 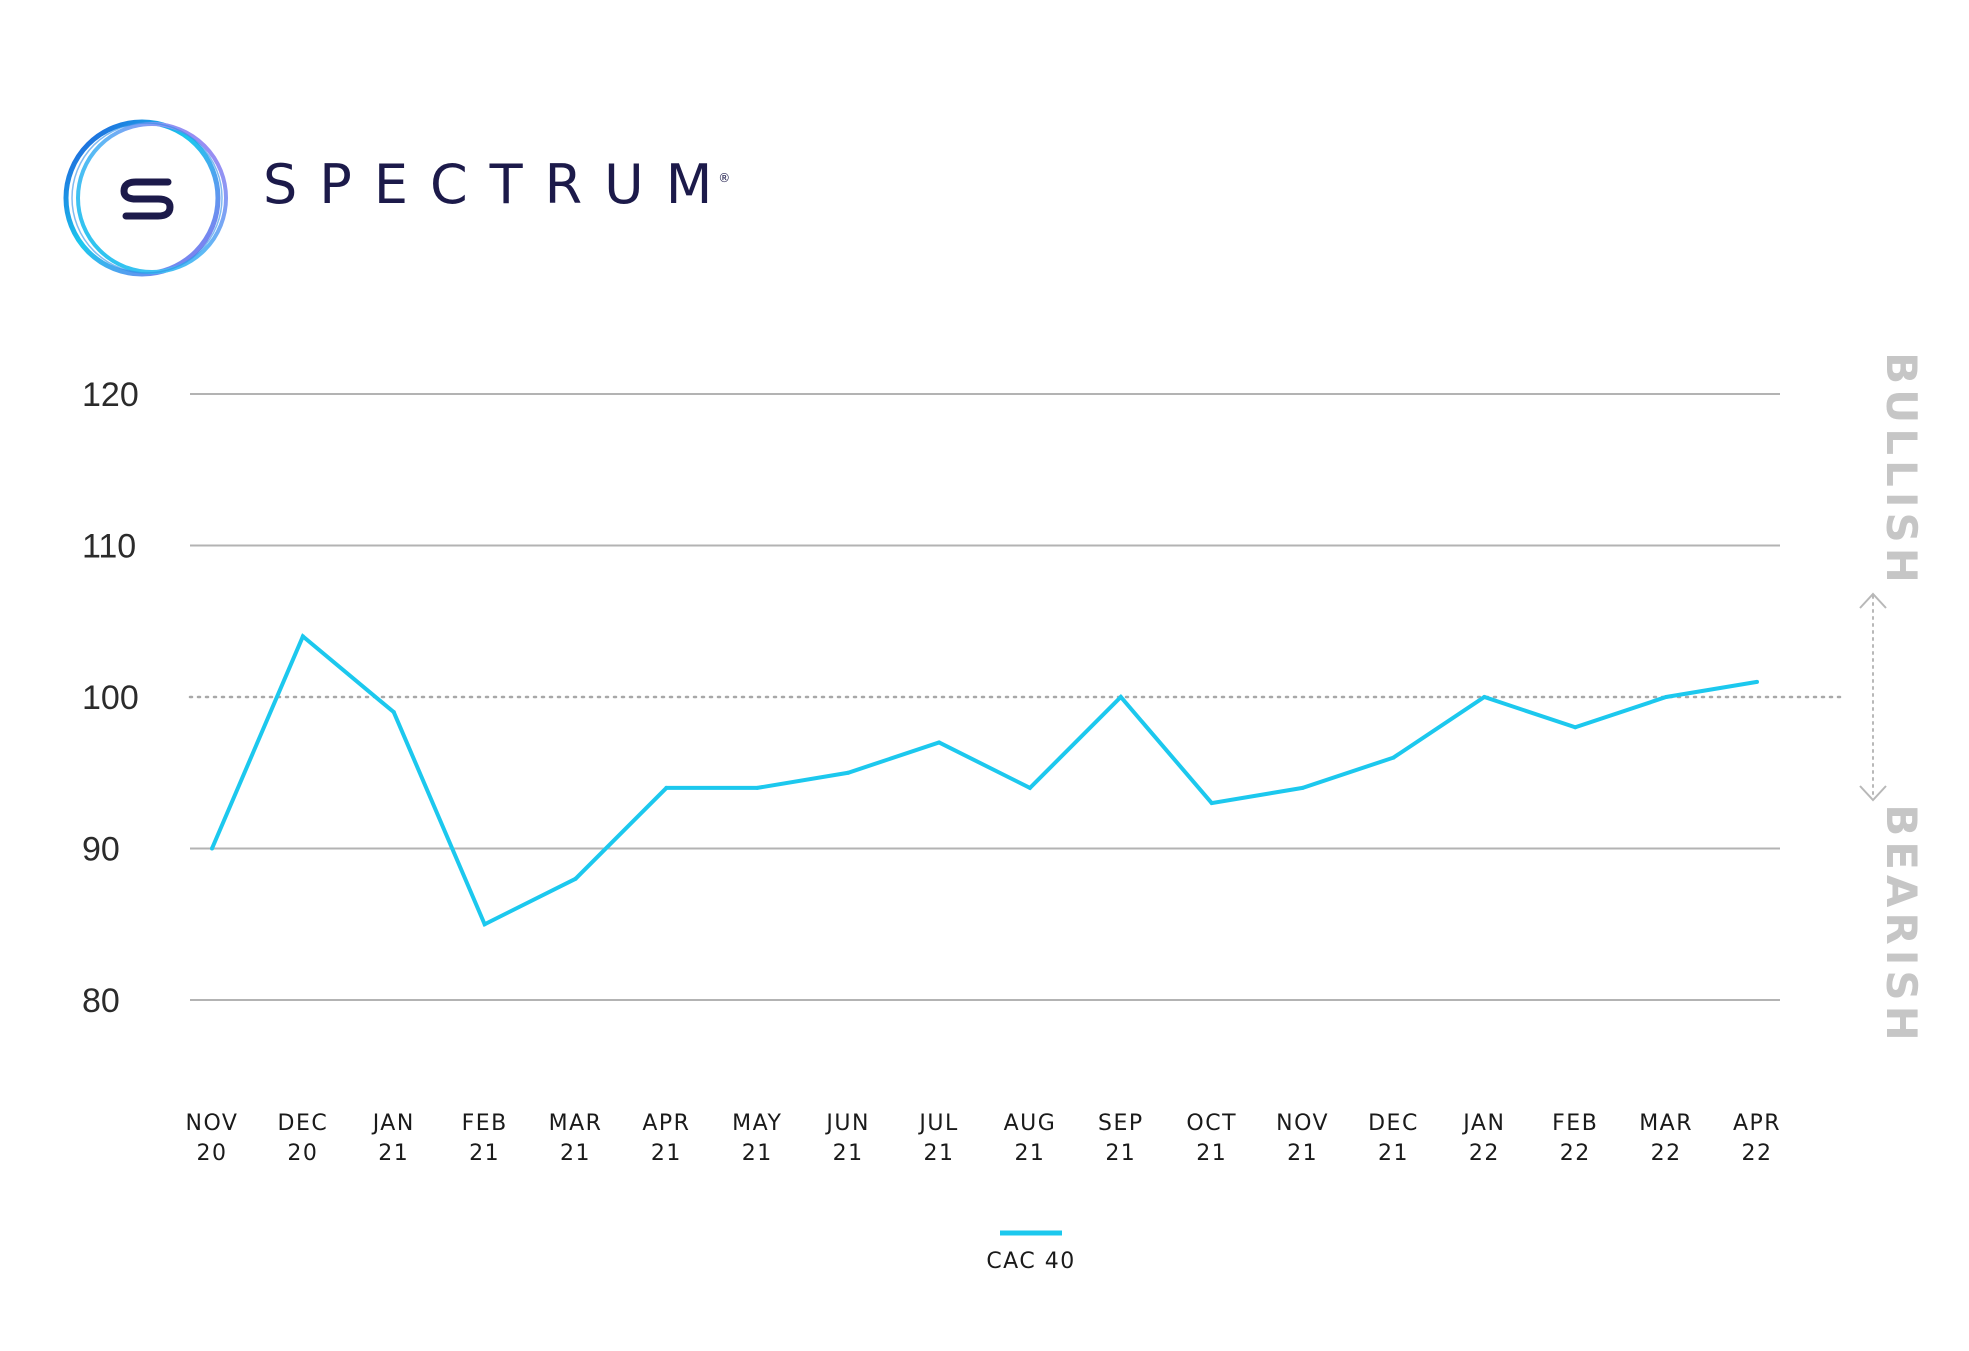 I want to click on spectrum-logo, so click(x=145, y=198).